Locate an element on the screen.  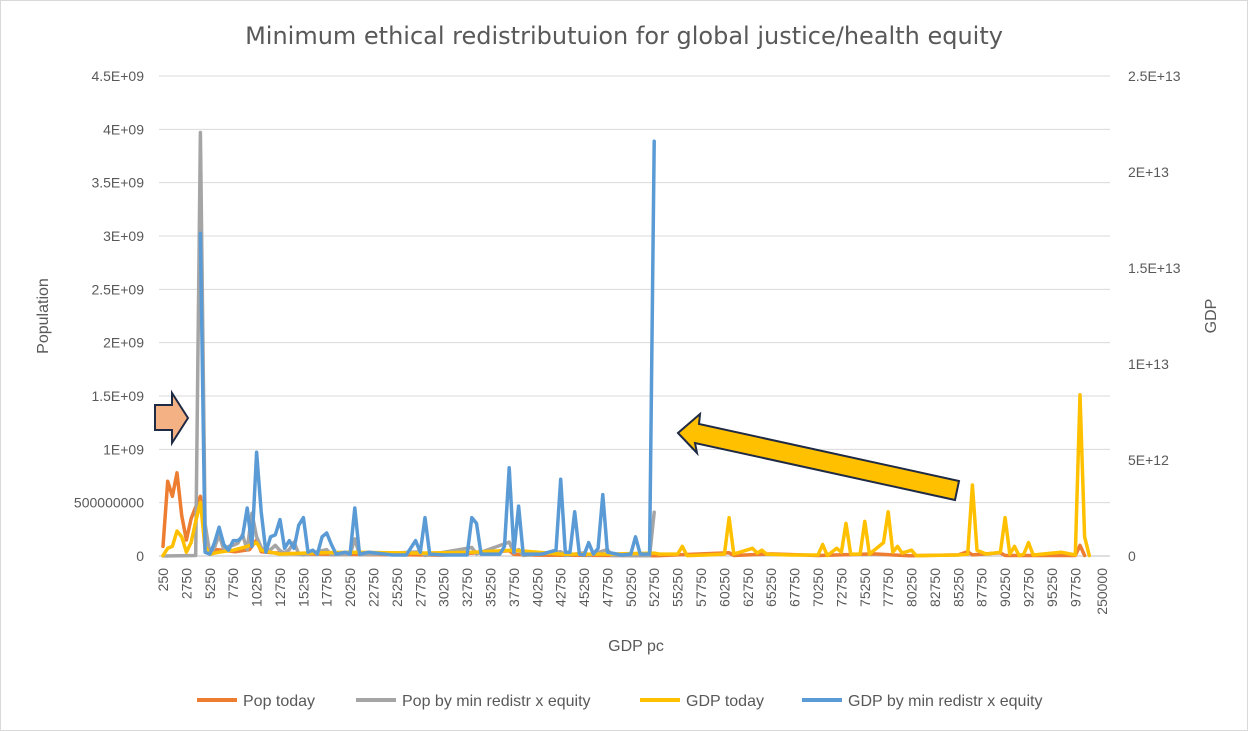
x-tick-label: 52750 is located at coordinates (654, 587).